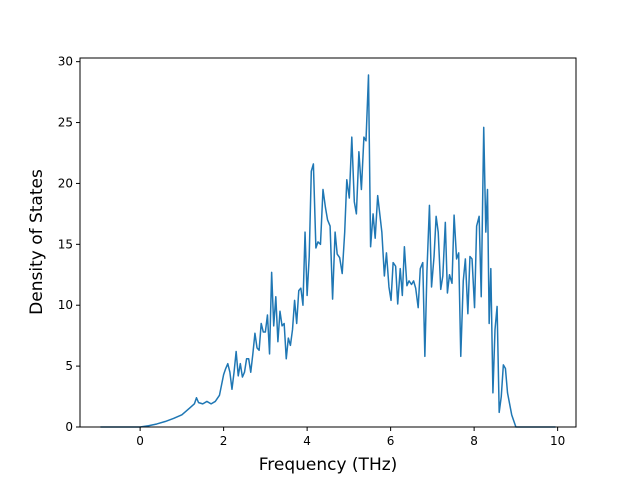 The height and width of the screenshot is (480, 640). Describe the element at coordinates (328, 465) in the screenshot. I see `x-axis-label: Frequency (THz)` at that location.